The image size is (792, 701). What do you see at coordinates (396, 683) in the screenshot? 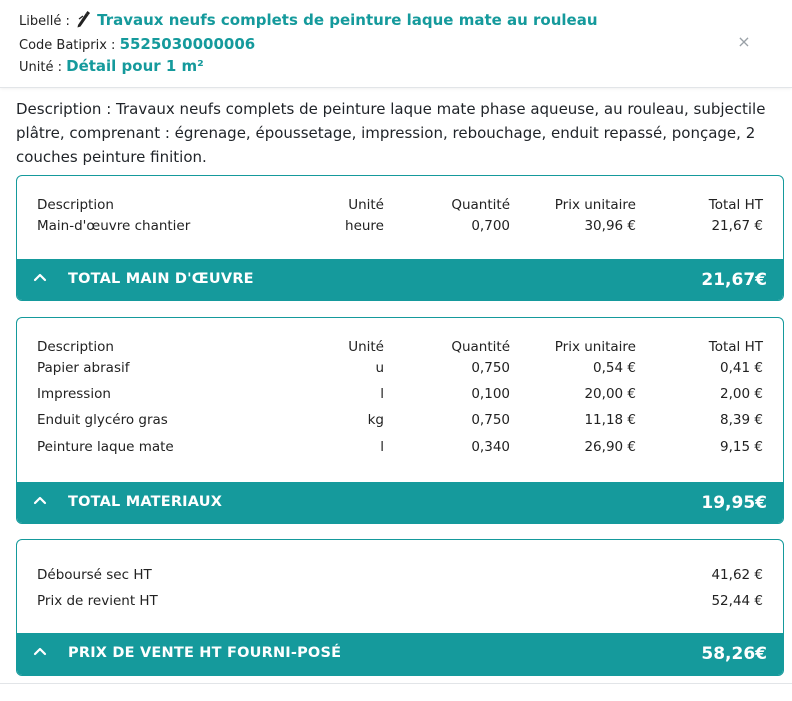
I see `footer-divider` at bounding box center [396, 683].